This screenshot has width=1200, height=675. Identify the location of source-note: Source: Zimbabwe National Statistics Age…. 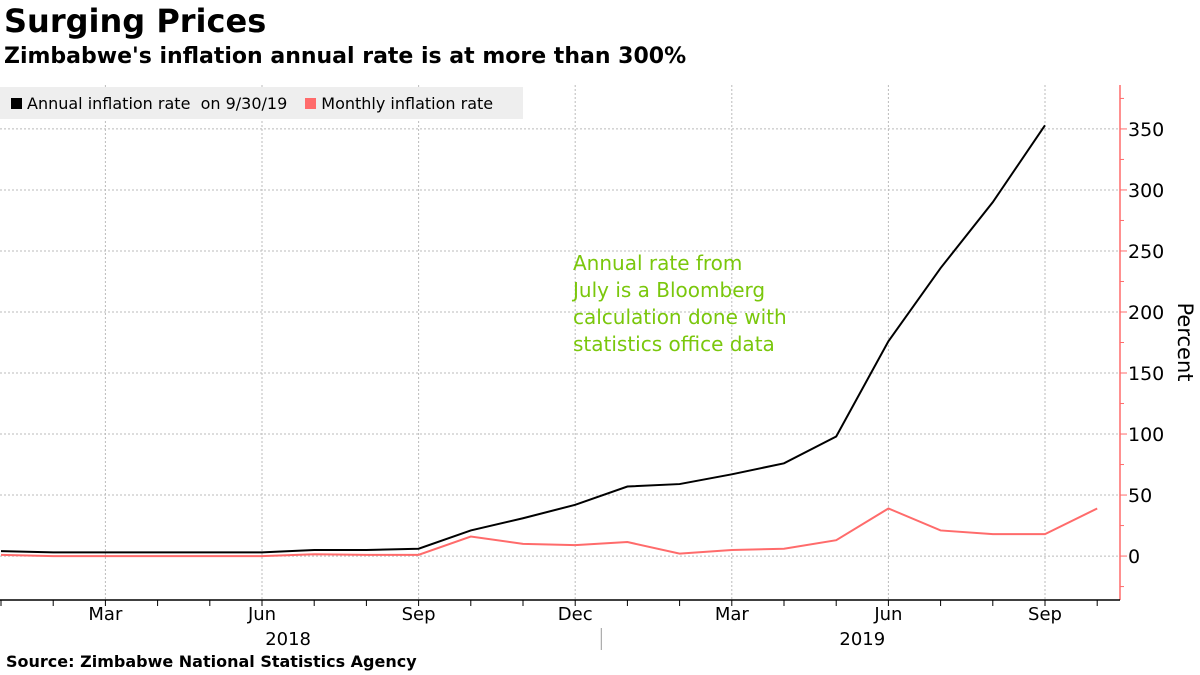
(211, 661).